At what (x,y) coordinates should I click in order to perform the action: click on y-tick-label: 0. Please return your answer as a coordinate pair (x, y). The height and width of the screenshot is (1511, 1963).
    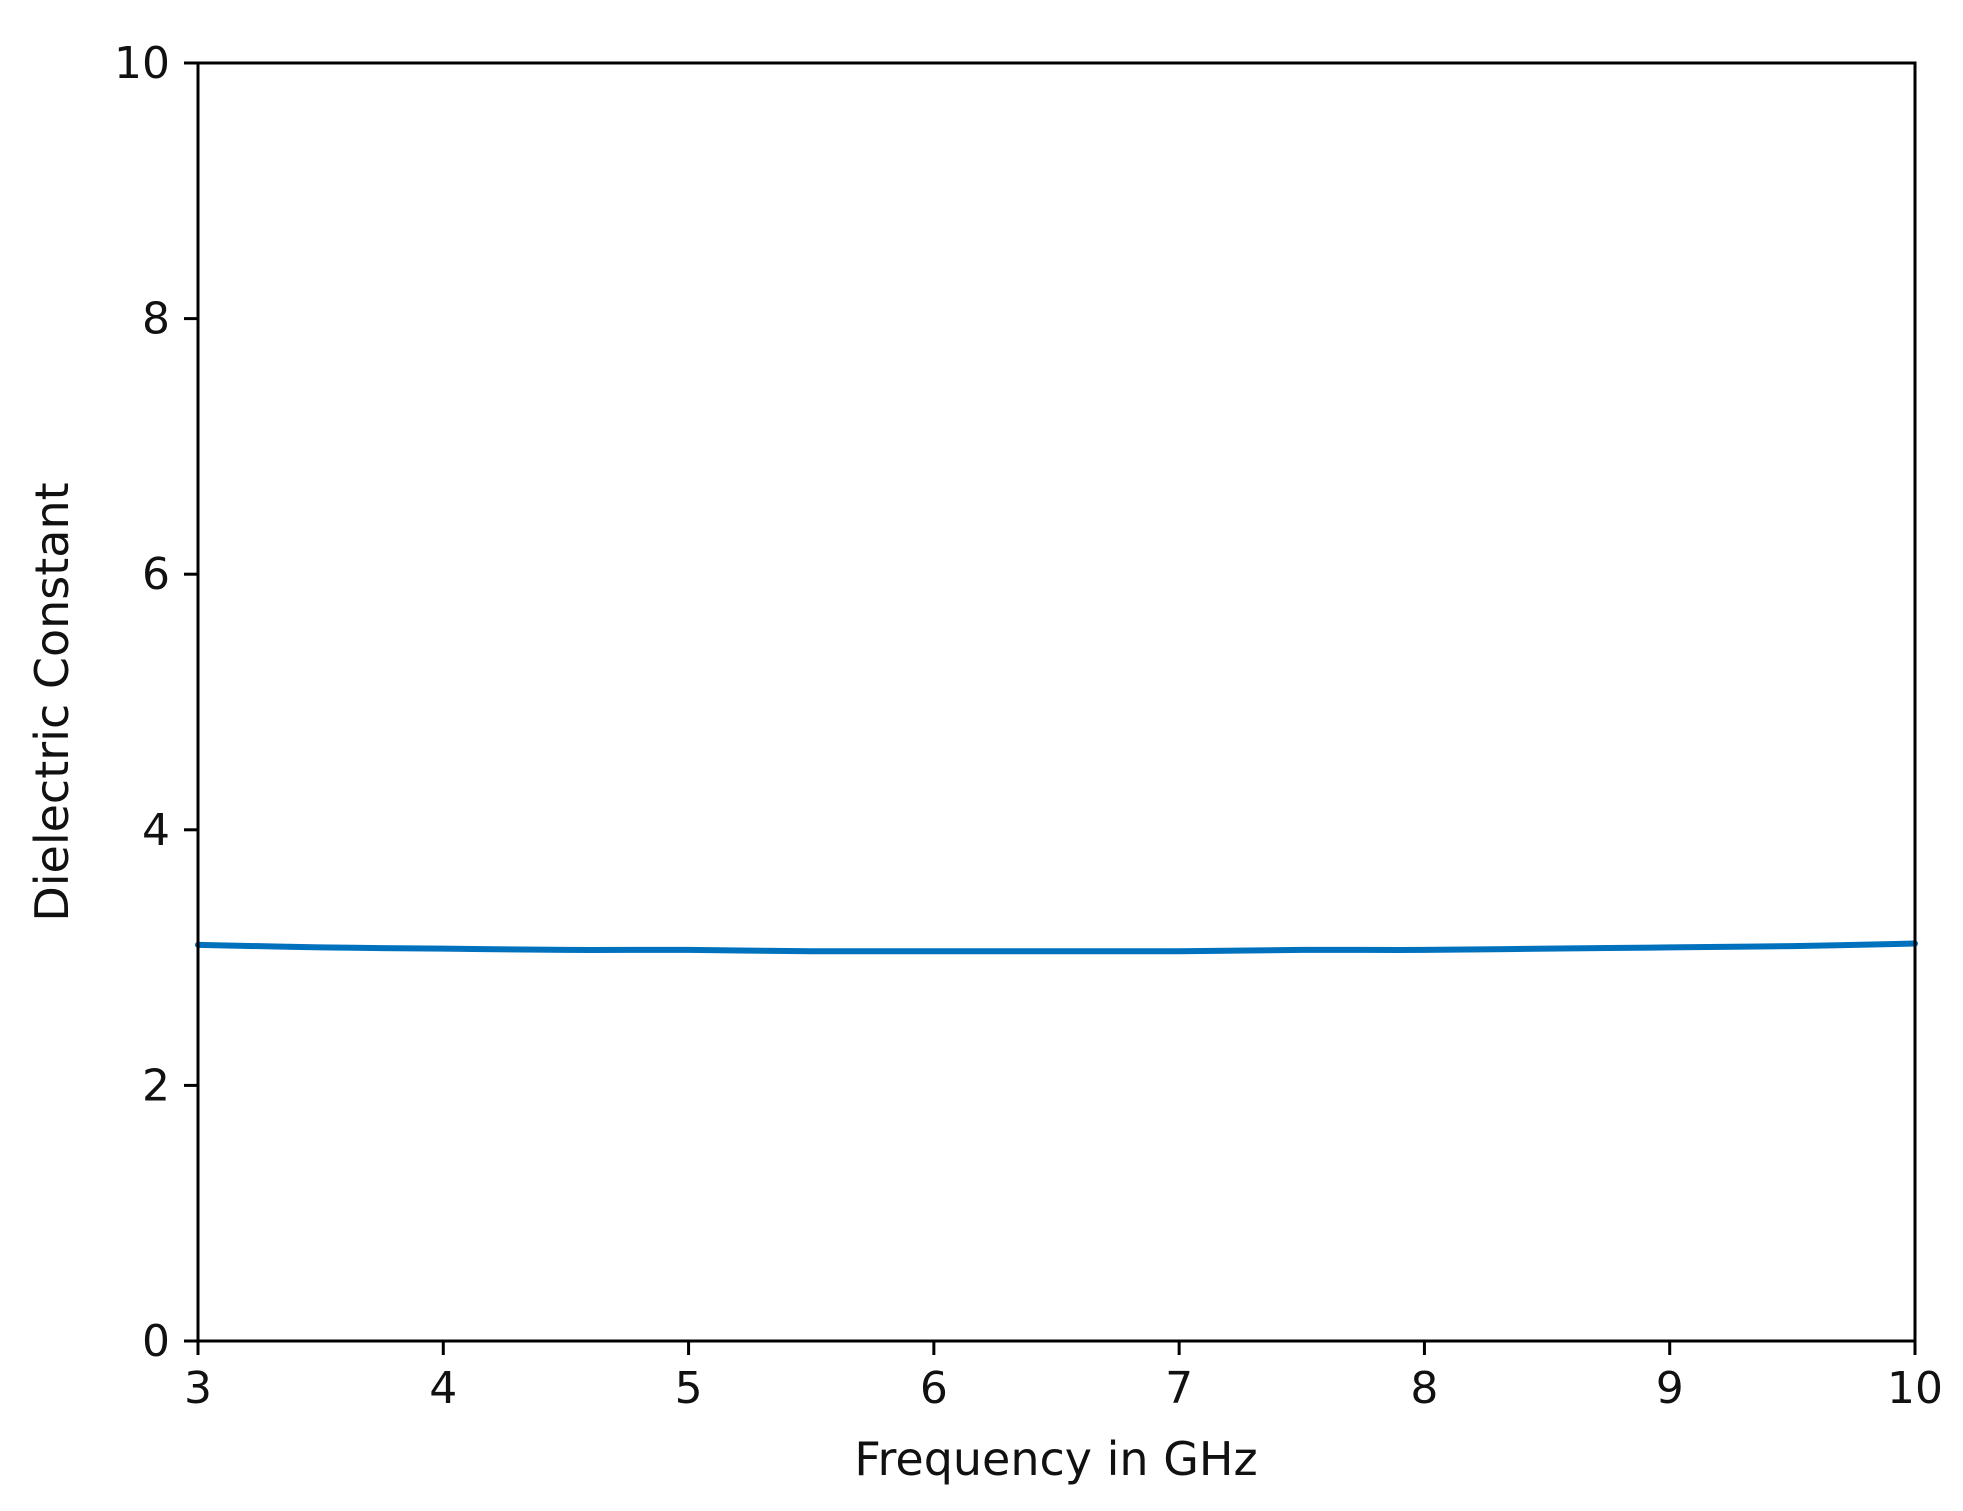
    Looking at the image, I should click on (156, 1341).